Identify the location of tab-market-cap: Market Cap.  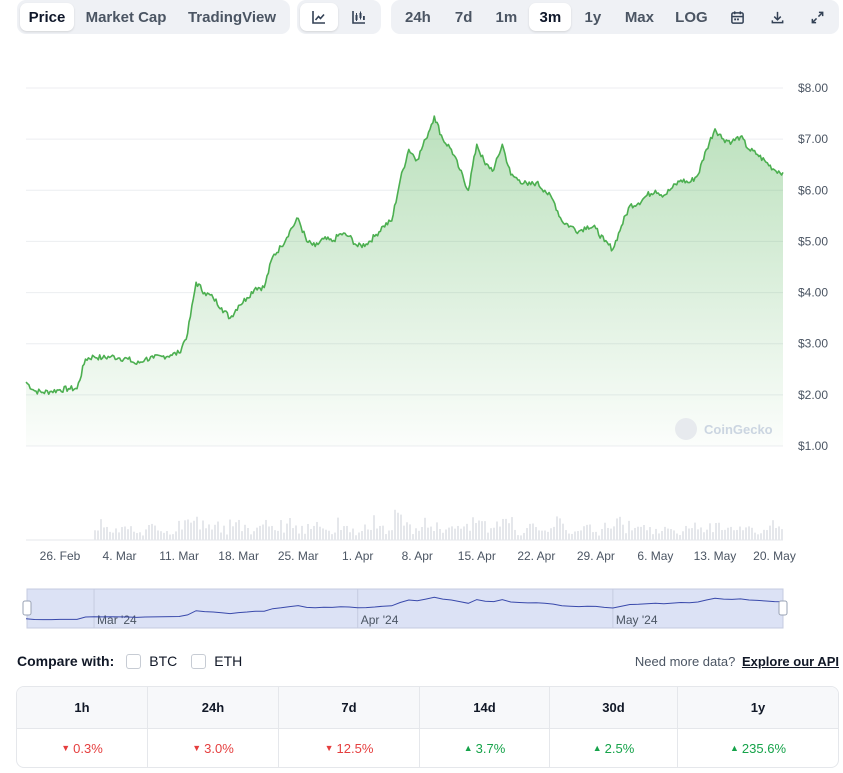
(126, 17).